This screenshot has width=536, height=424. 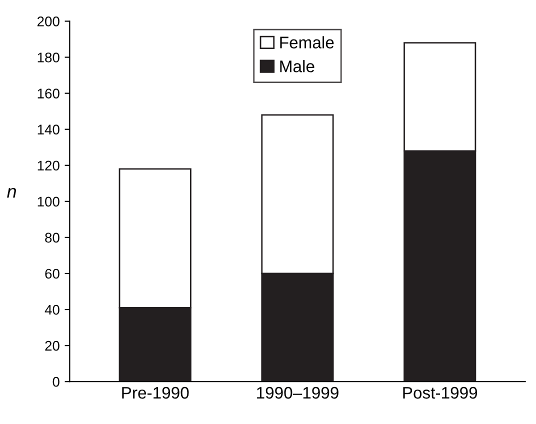 I want to click on y-tick-label: 60, so click(x=52, y=273).